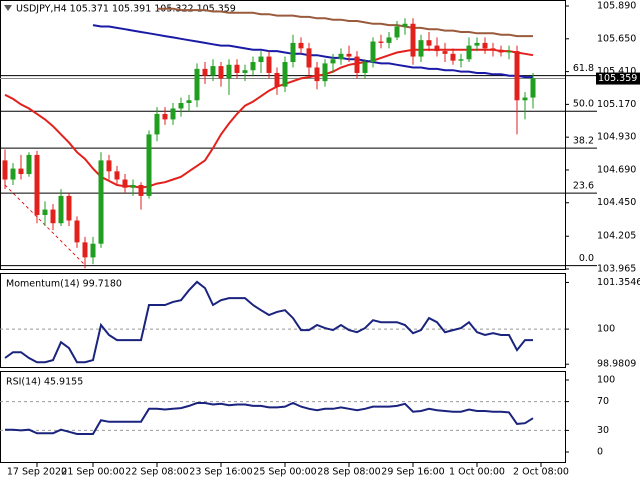  I want to click on fib-label: 23.6, so click(583, 186).